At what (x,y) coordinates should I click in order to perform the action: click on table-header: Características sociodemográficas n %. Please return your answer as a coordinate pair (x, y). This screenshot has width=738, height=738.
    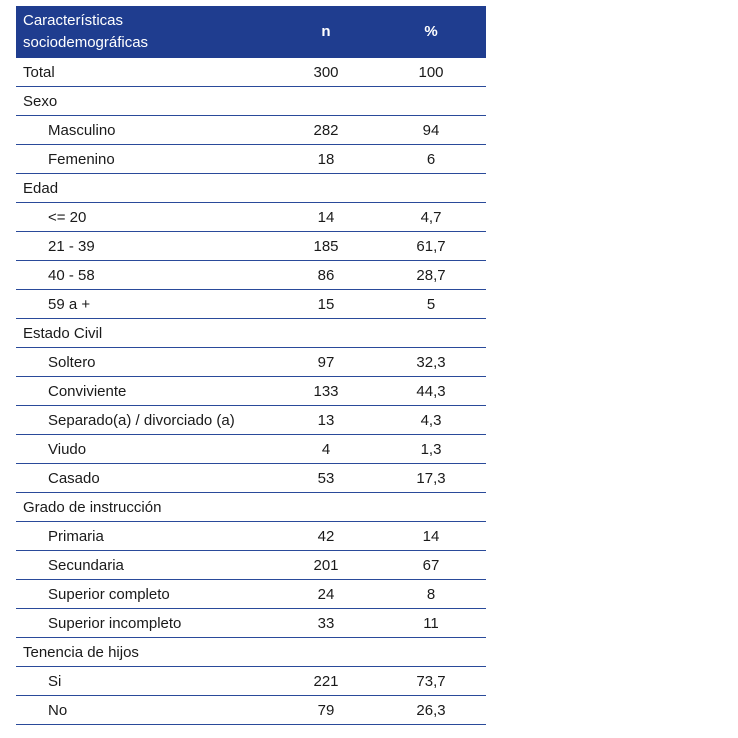
    Looking at the image, I should click on (251, 32).